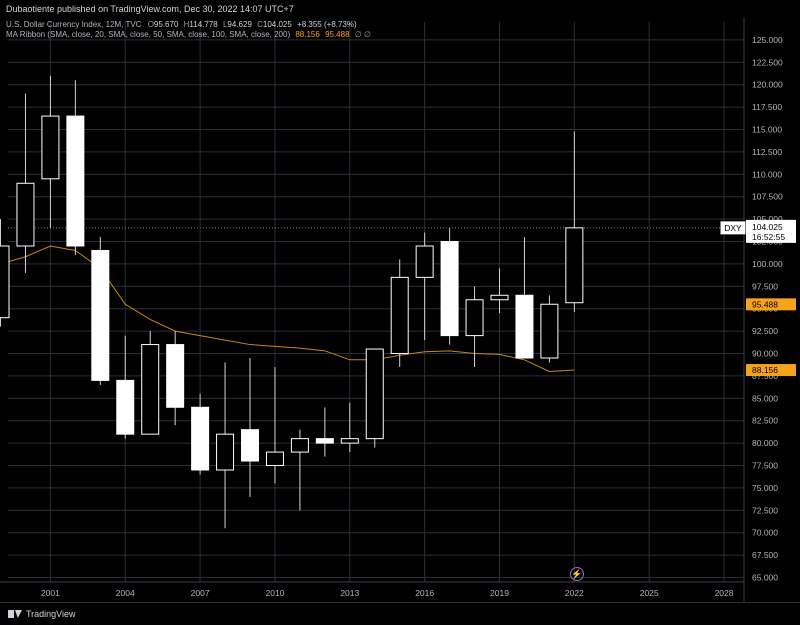 The height and width of the screenshot is (625, 800). What do you see at coordinates (765, 533) in the screenshot?
I see `price-tick-label: 70.000` at bounding box center [765, 533].